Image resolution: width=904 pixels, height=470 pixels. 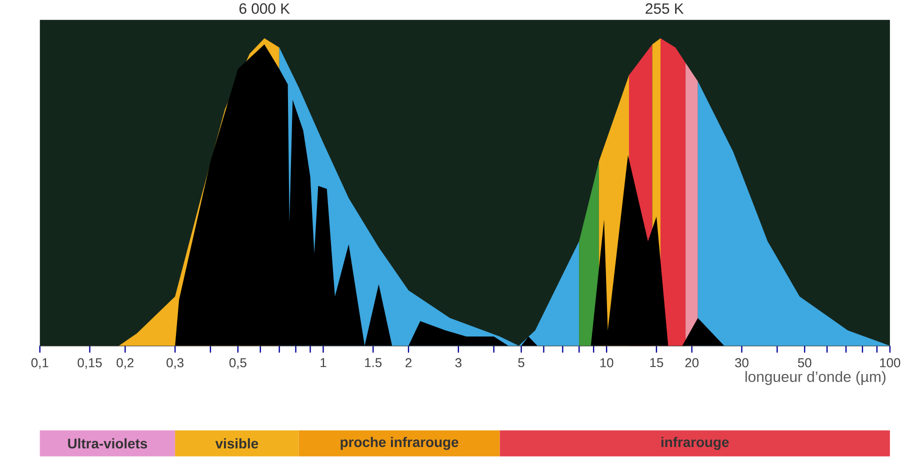 What do you see at coordinates (657, 363) in the screenshot?
I see `x-tick-label: 15` at bounding box center [657, 363].